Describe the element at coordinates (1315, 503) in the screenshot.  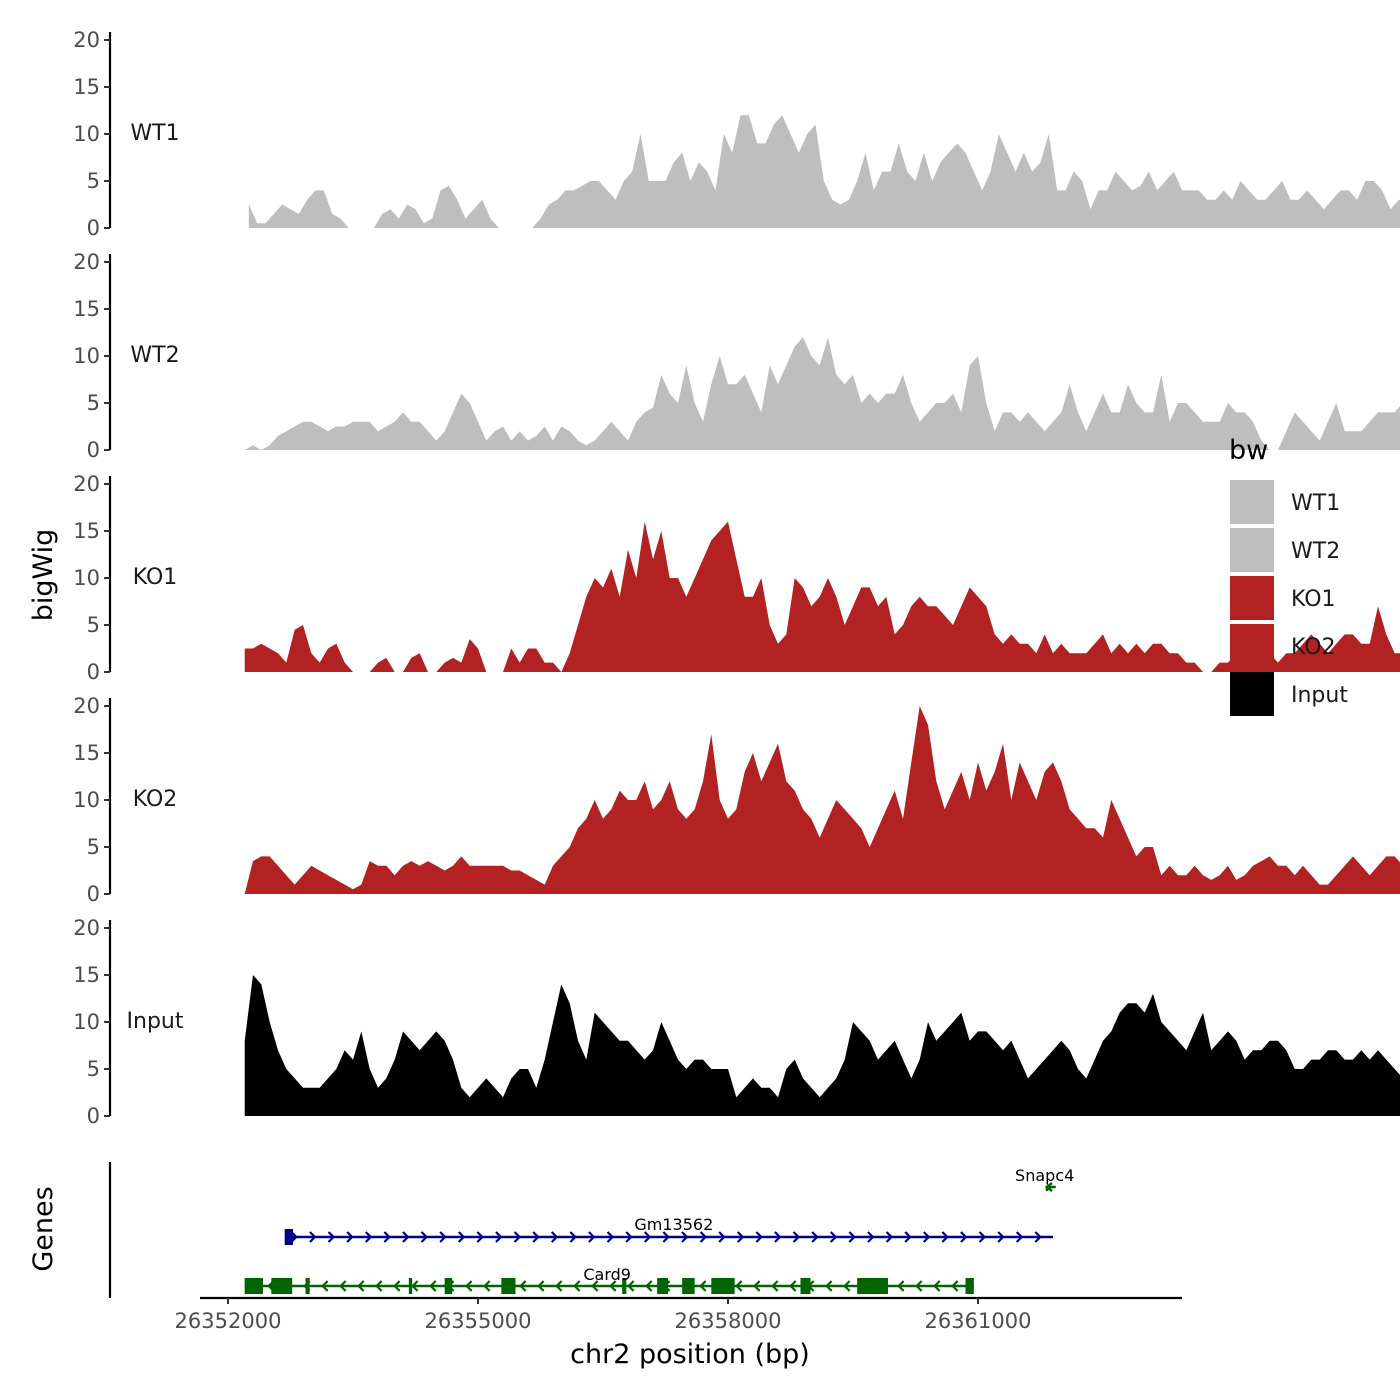
I see `legend-label: WT1` at that location.